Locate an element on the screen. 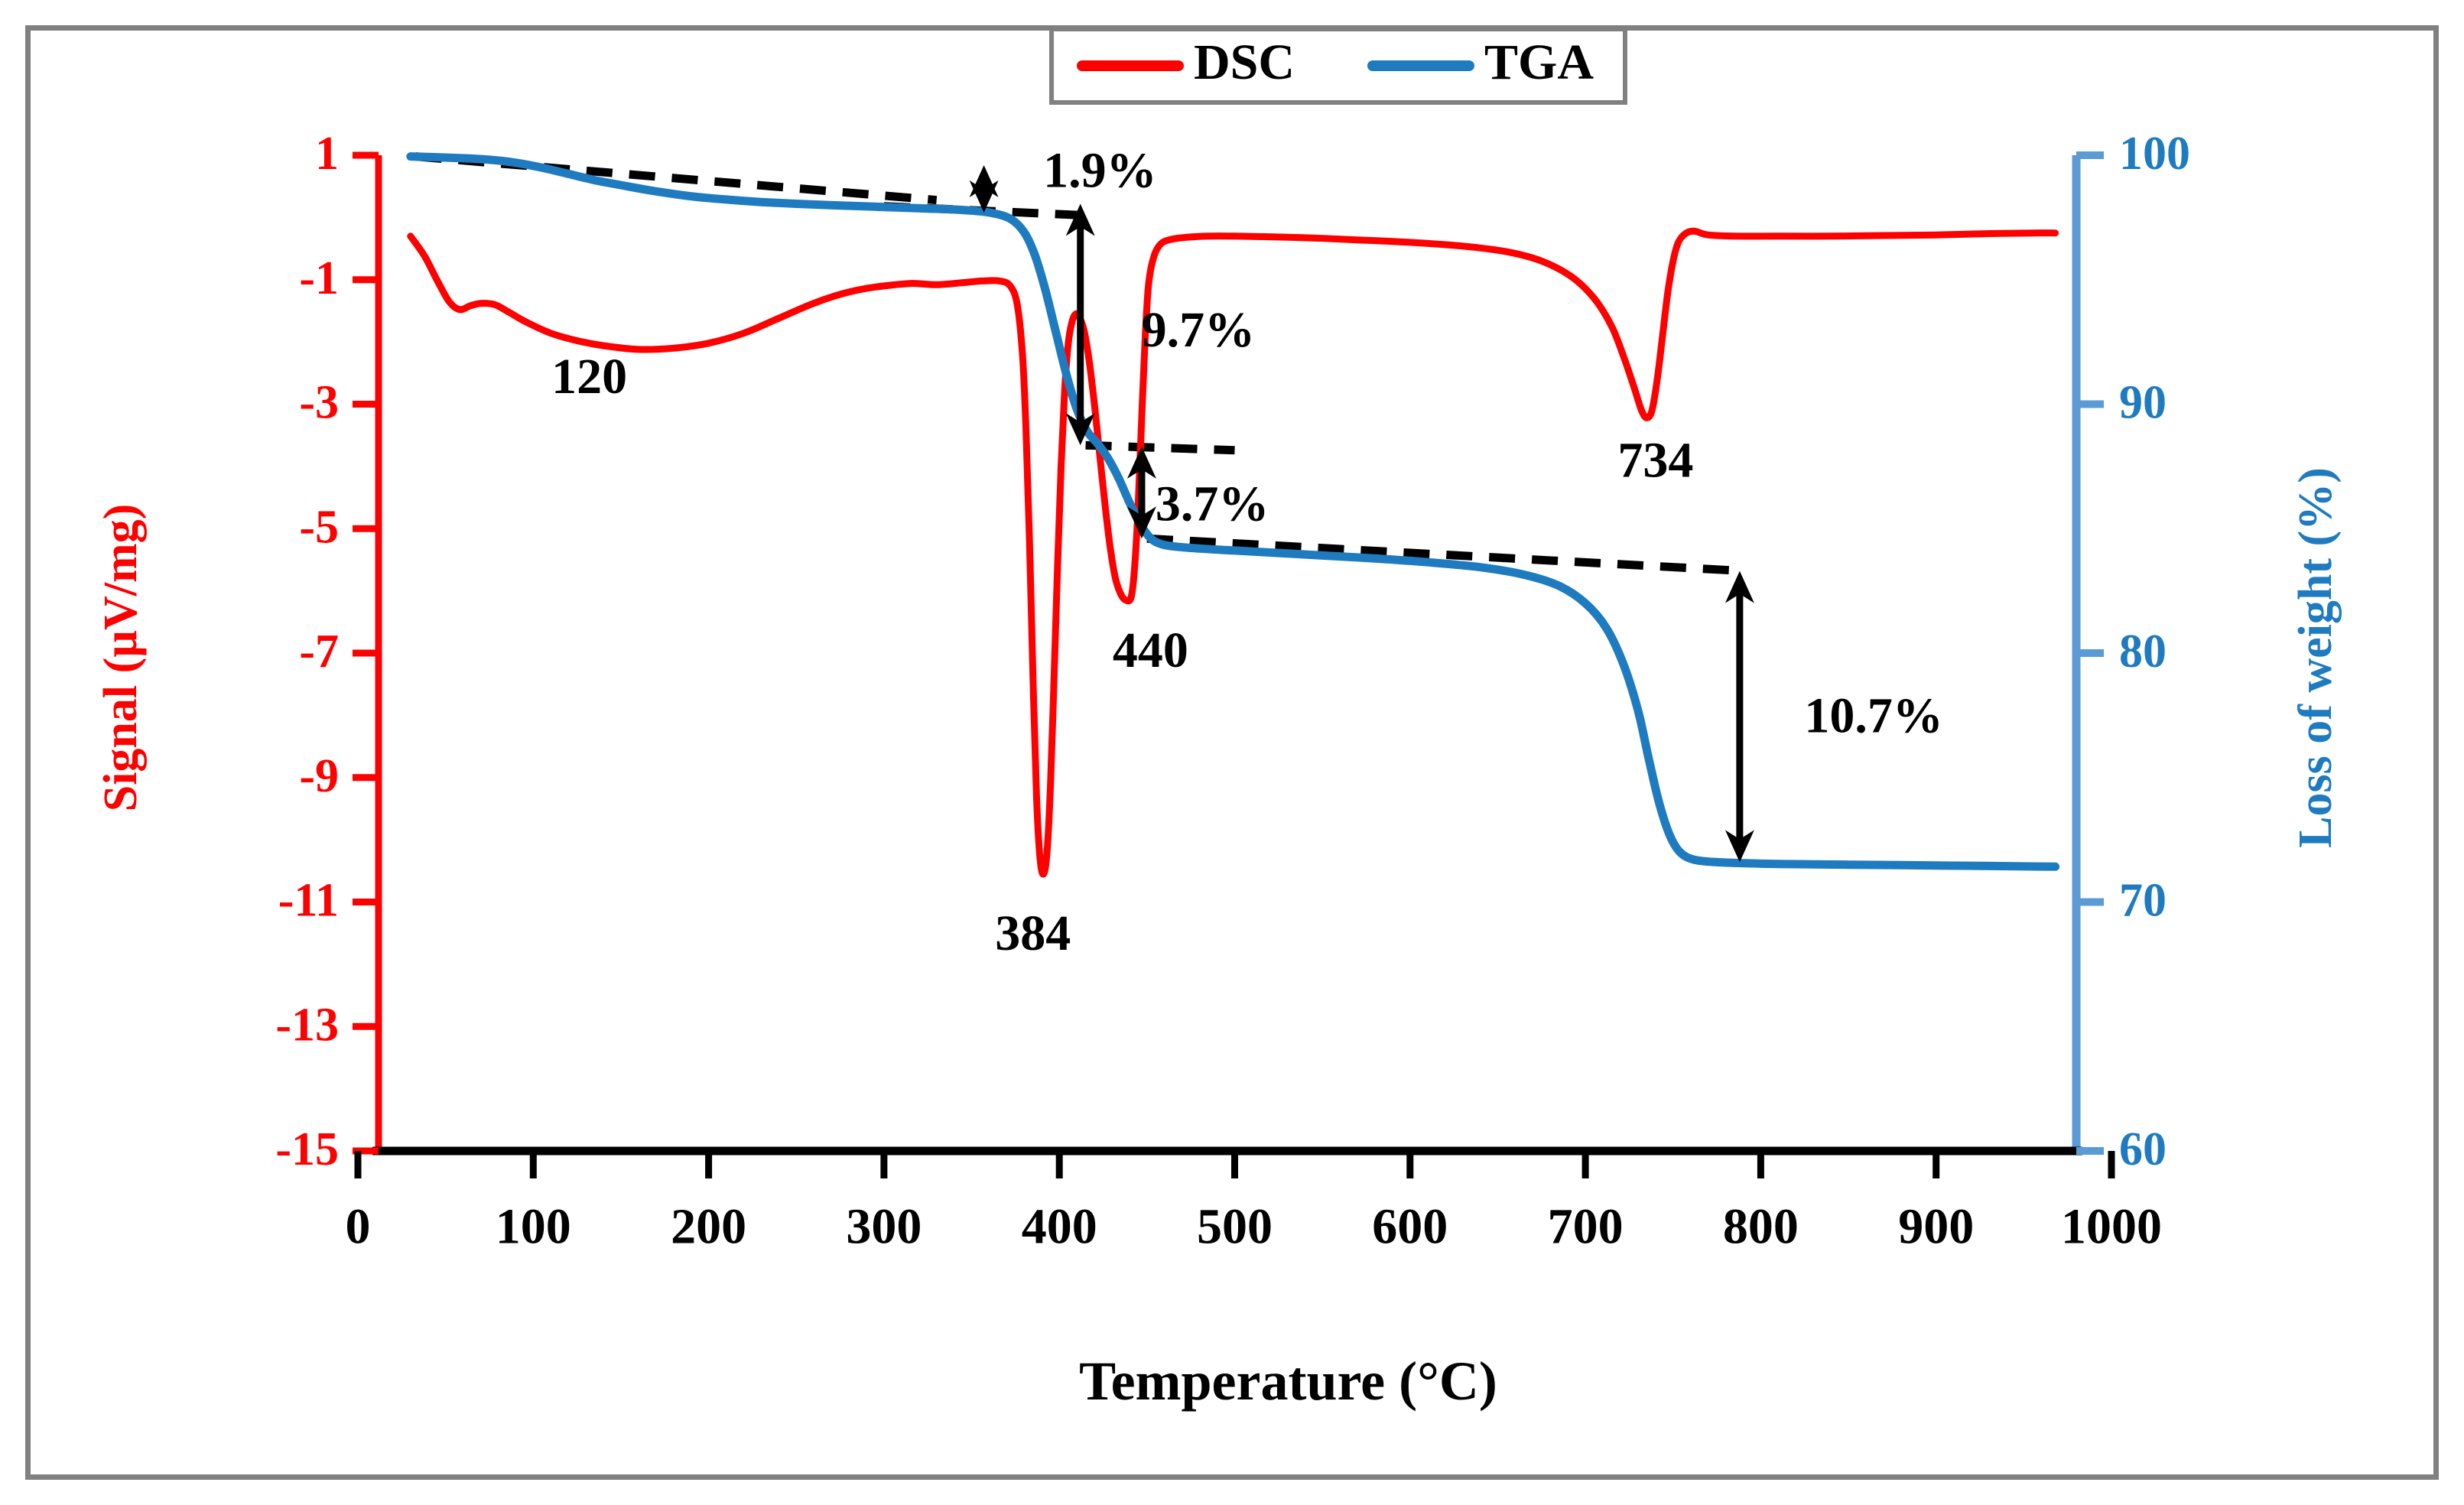 Image resolution: width=2464 pixels, height=1505 pixels. x-tick-label-900: 900 is located at coordinates (1936, 1226).